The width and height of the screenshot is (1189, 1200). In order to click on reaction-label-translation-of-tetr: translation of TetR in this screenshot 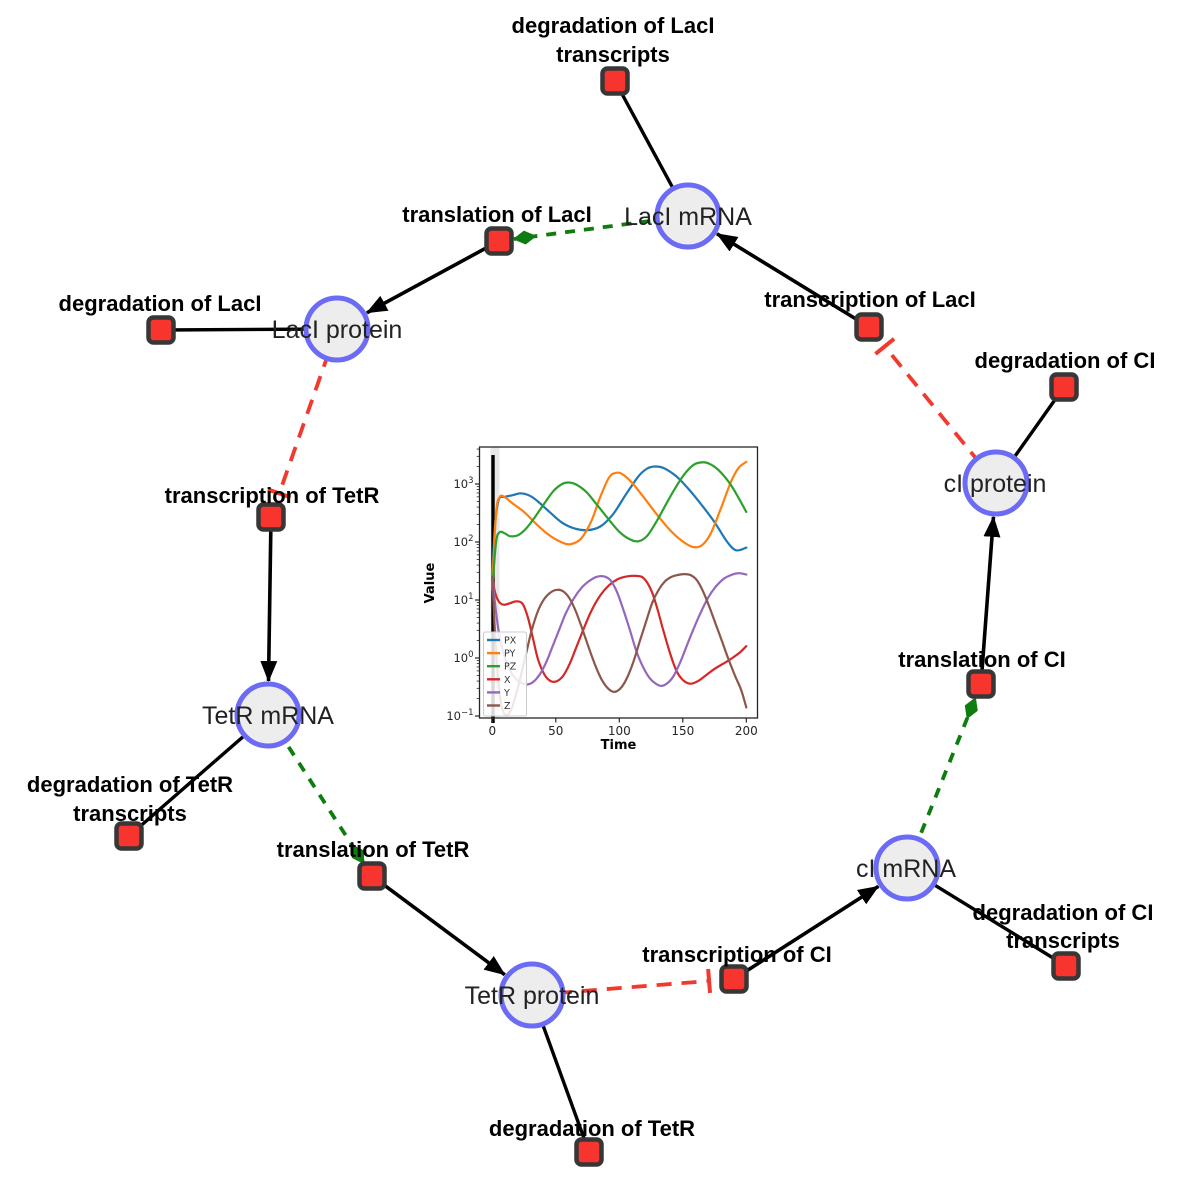, I will do `click(373, 849)`.